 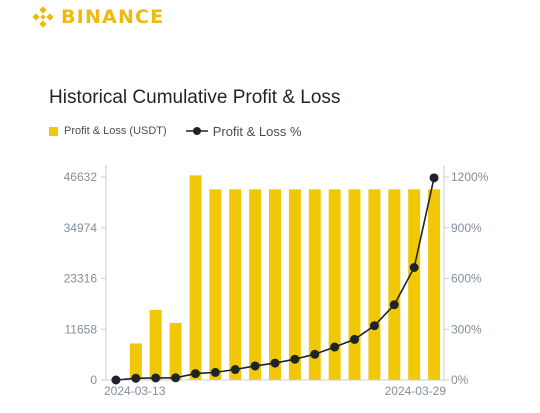 I want to click on y-left-tick-label: 46632, so click(x=81, y=177).